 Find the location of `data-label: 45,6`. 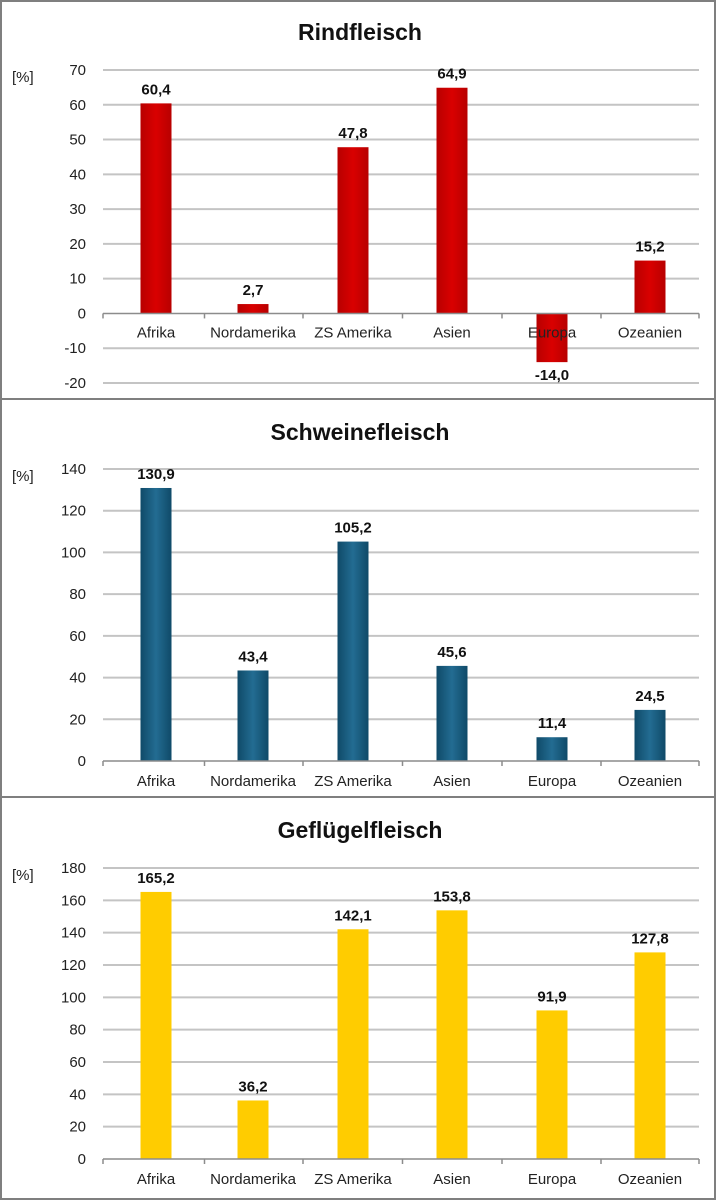

data-label: 45,6 is located at coordinates (451, 652).